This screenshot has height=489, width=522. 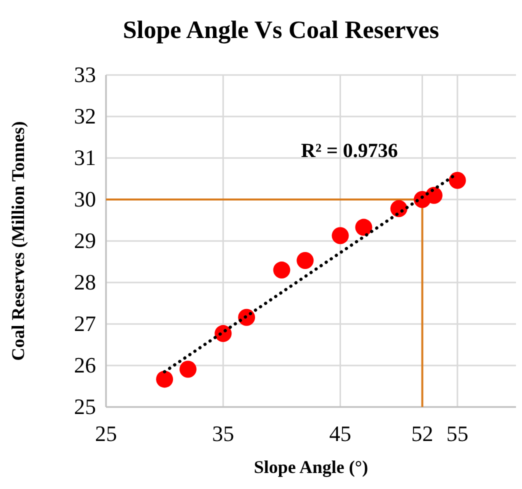 I want to click on x-tick-label: 25, so click(x=106, y=433).